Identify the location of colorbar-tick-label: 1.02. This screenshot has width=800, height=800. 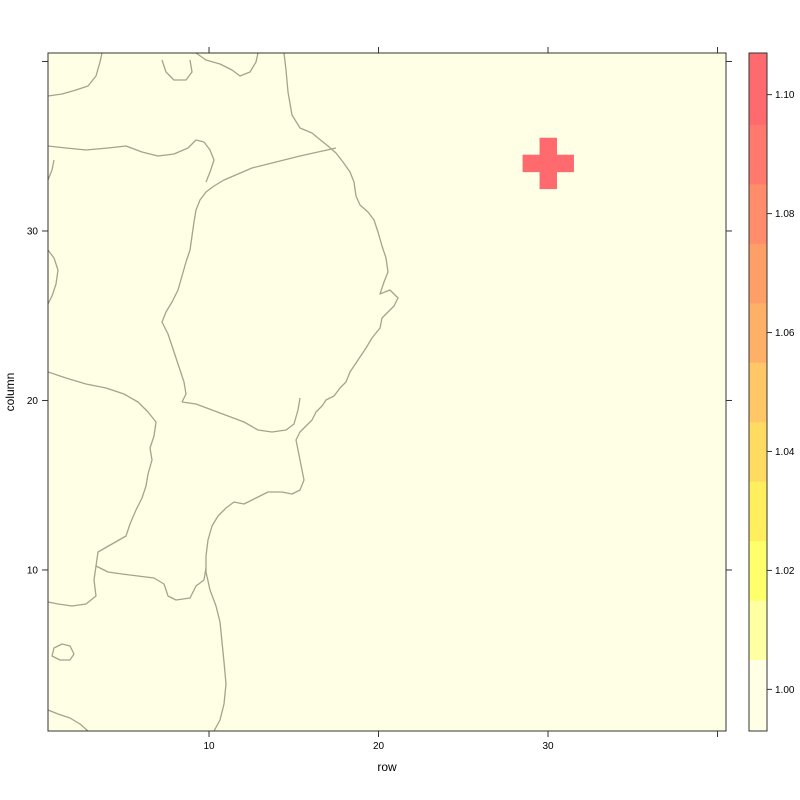
(785, 571).